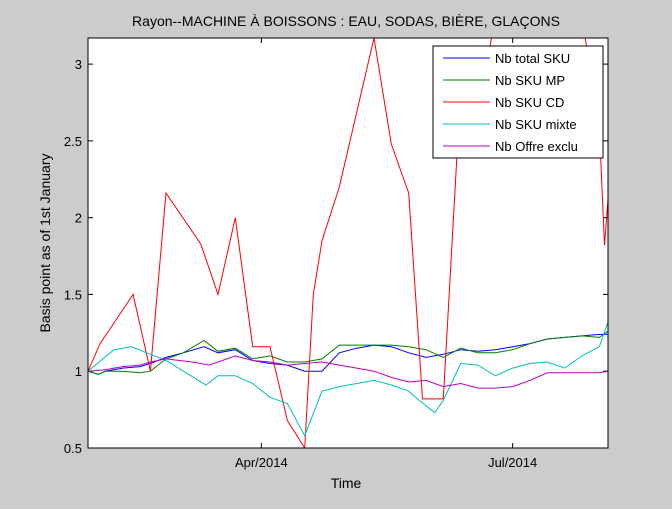 The image size is (672, 509). I want to click on y-tick-label: 0.5, so click(73, 448).